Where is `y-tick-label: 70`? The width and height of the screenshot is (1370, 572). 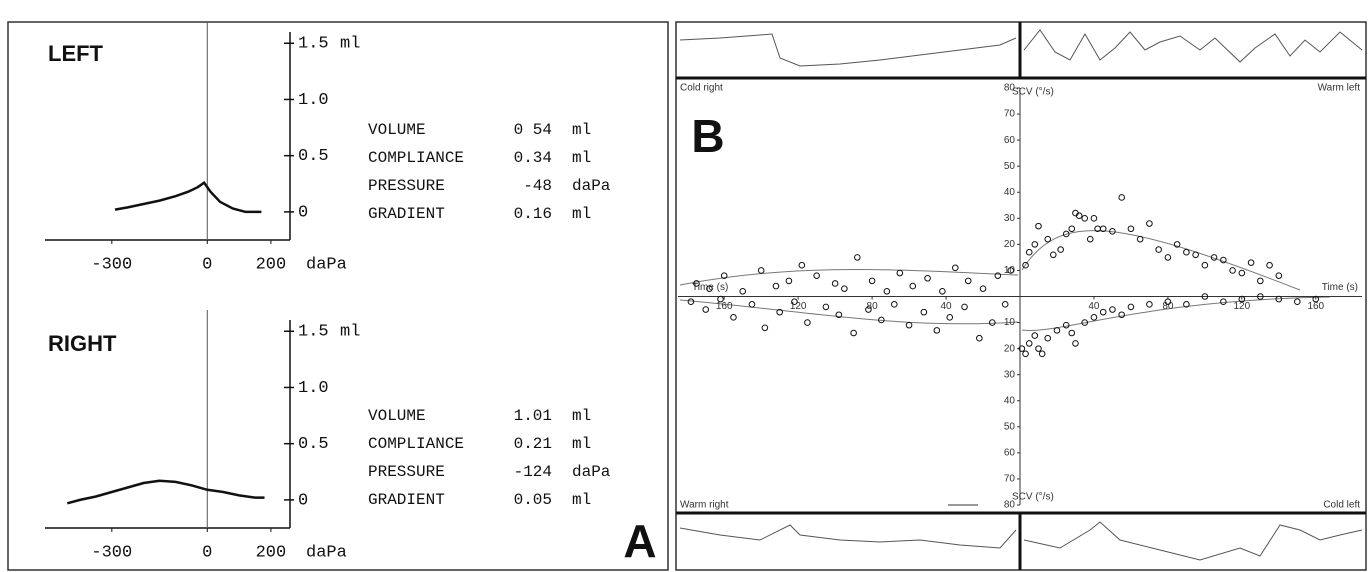
y-tick-label: 70 is located at coordinates (1010, 479).